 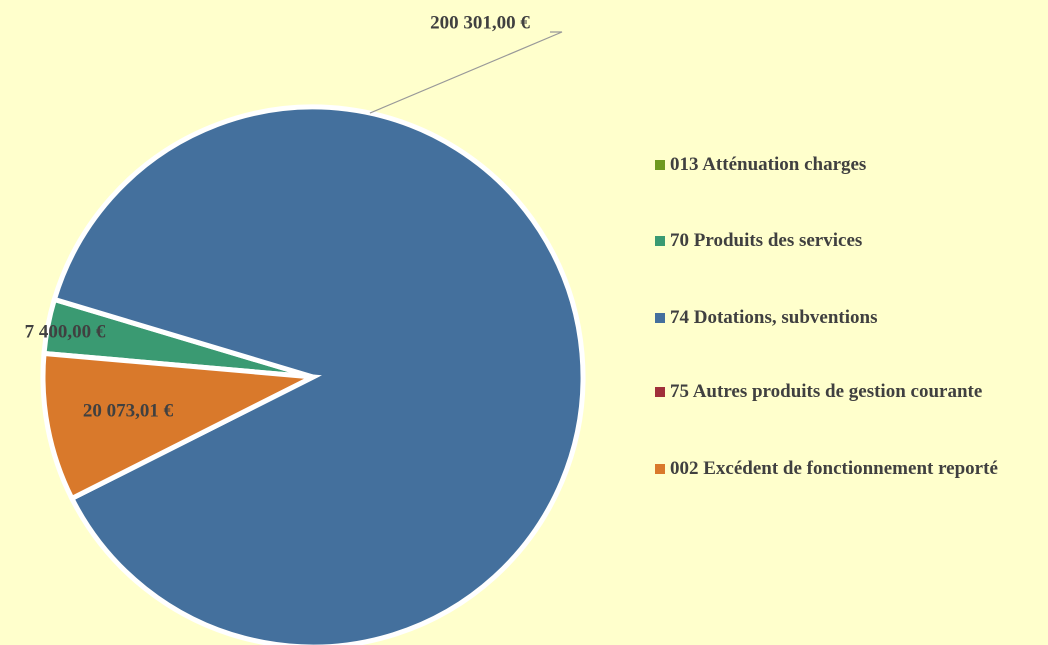 I want to click on legend-item: 013 Atténuation charges, so click(x=850, y=165).